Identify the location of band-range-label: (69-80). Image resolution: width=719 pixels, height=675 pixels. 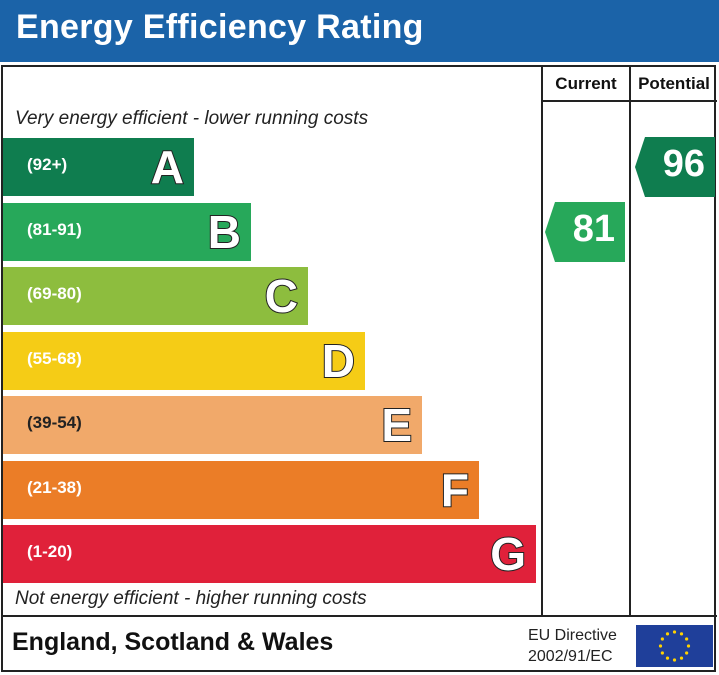
(54, 293).